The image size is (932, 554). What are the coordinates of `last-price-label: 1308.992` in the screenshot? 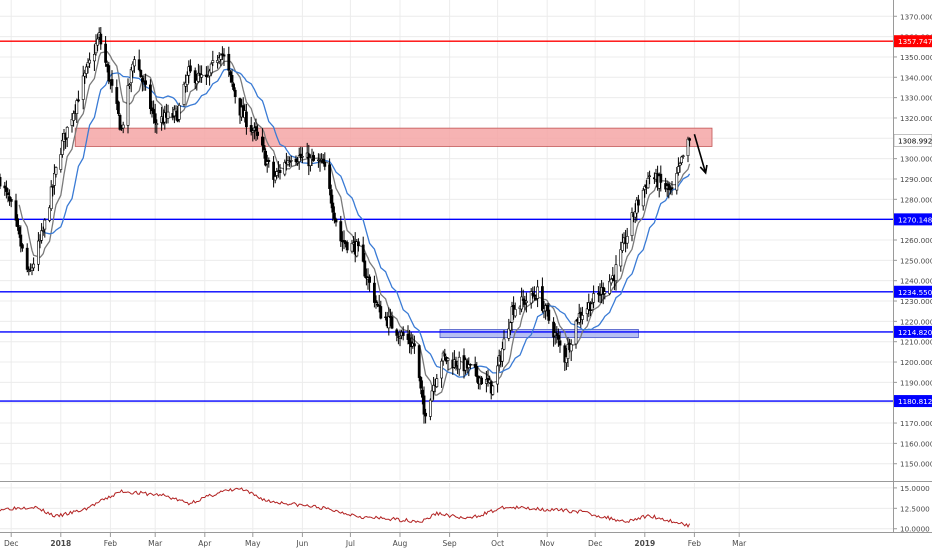 It's located at (912, 140).